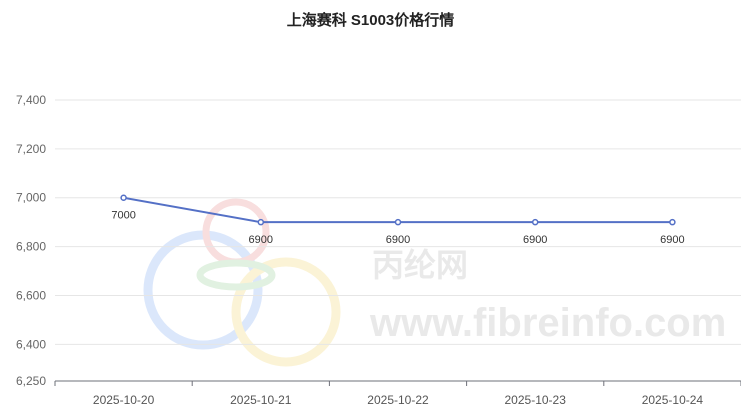 The height and width of the screenshot is (418, 741). I want to click on y-tick-label: 7,200, so click(31, 149).